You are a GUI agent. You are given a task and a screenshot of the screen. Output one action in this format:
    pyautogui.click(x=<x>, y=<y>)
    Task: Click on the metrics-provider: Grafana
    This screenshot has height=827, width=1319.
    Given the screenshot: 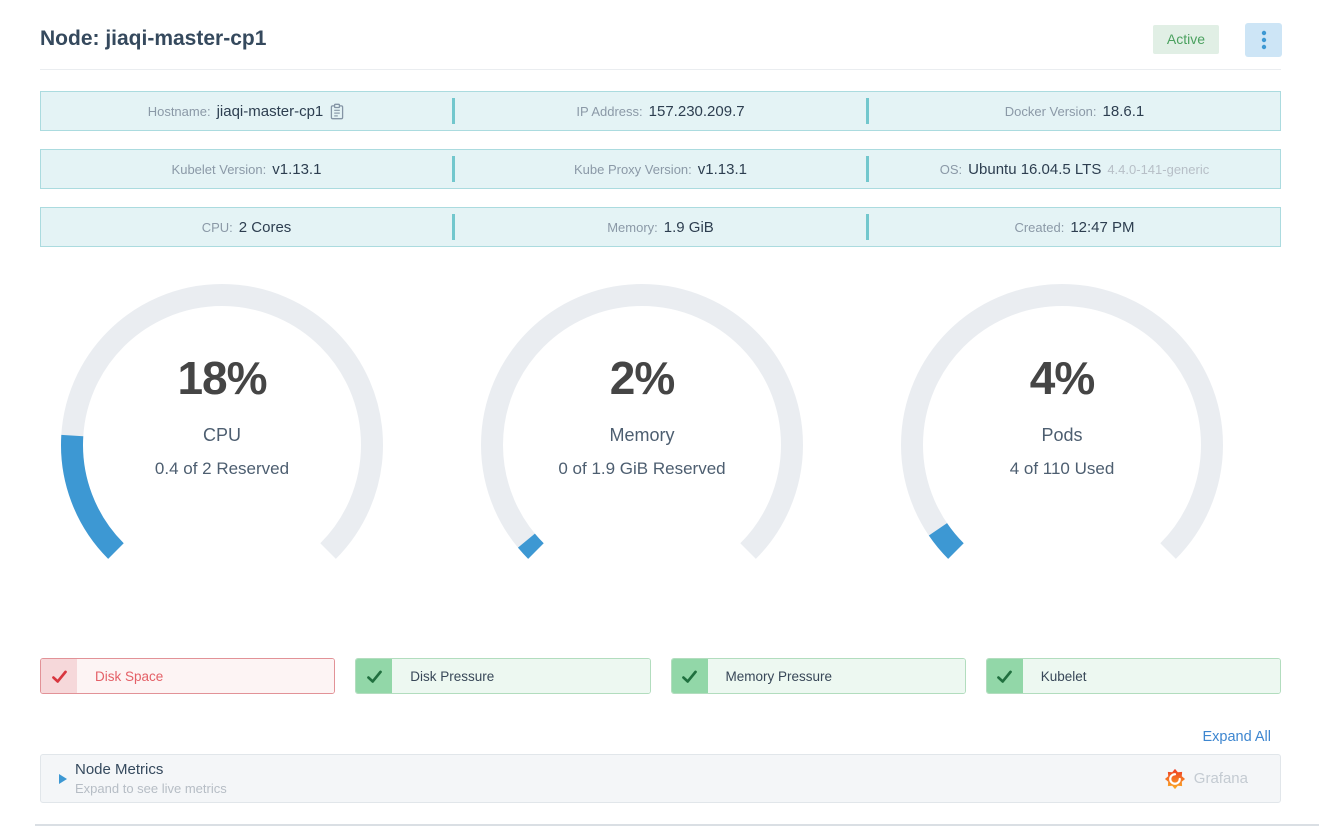 What is the action you would take?
    pyautogui.click(x=1206, y=779)
    